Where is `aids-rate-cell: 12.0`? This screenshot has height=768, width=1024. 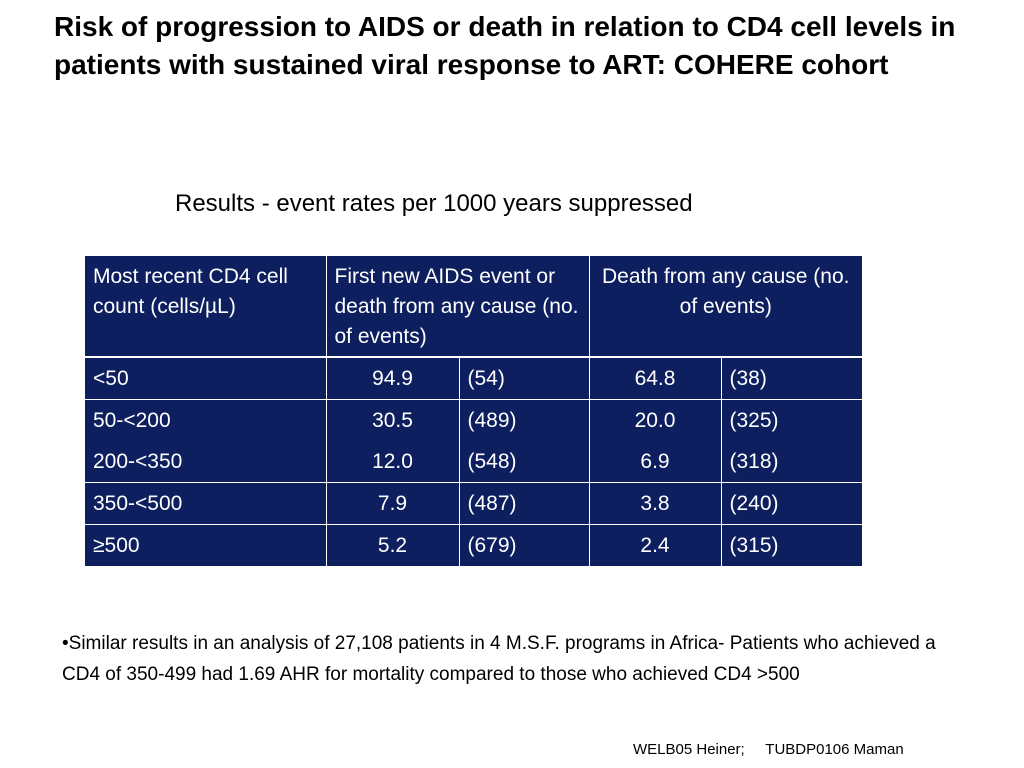 aids-rate-cell: 12.0 is located at coordinates (393, 462).